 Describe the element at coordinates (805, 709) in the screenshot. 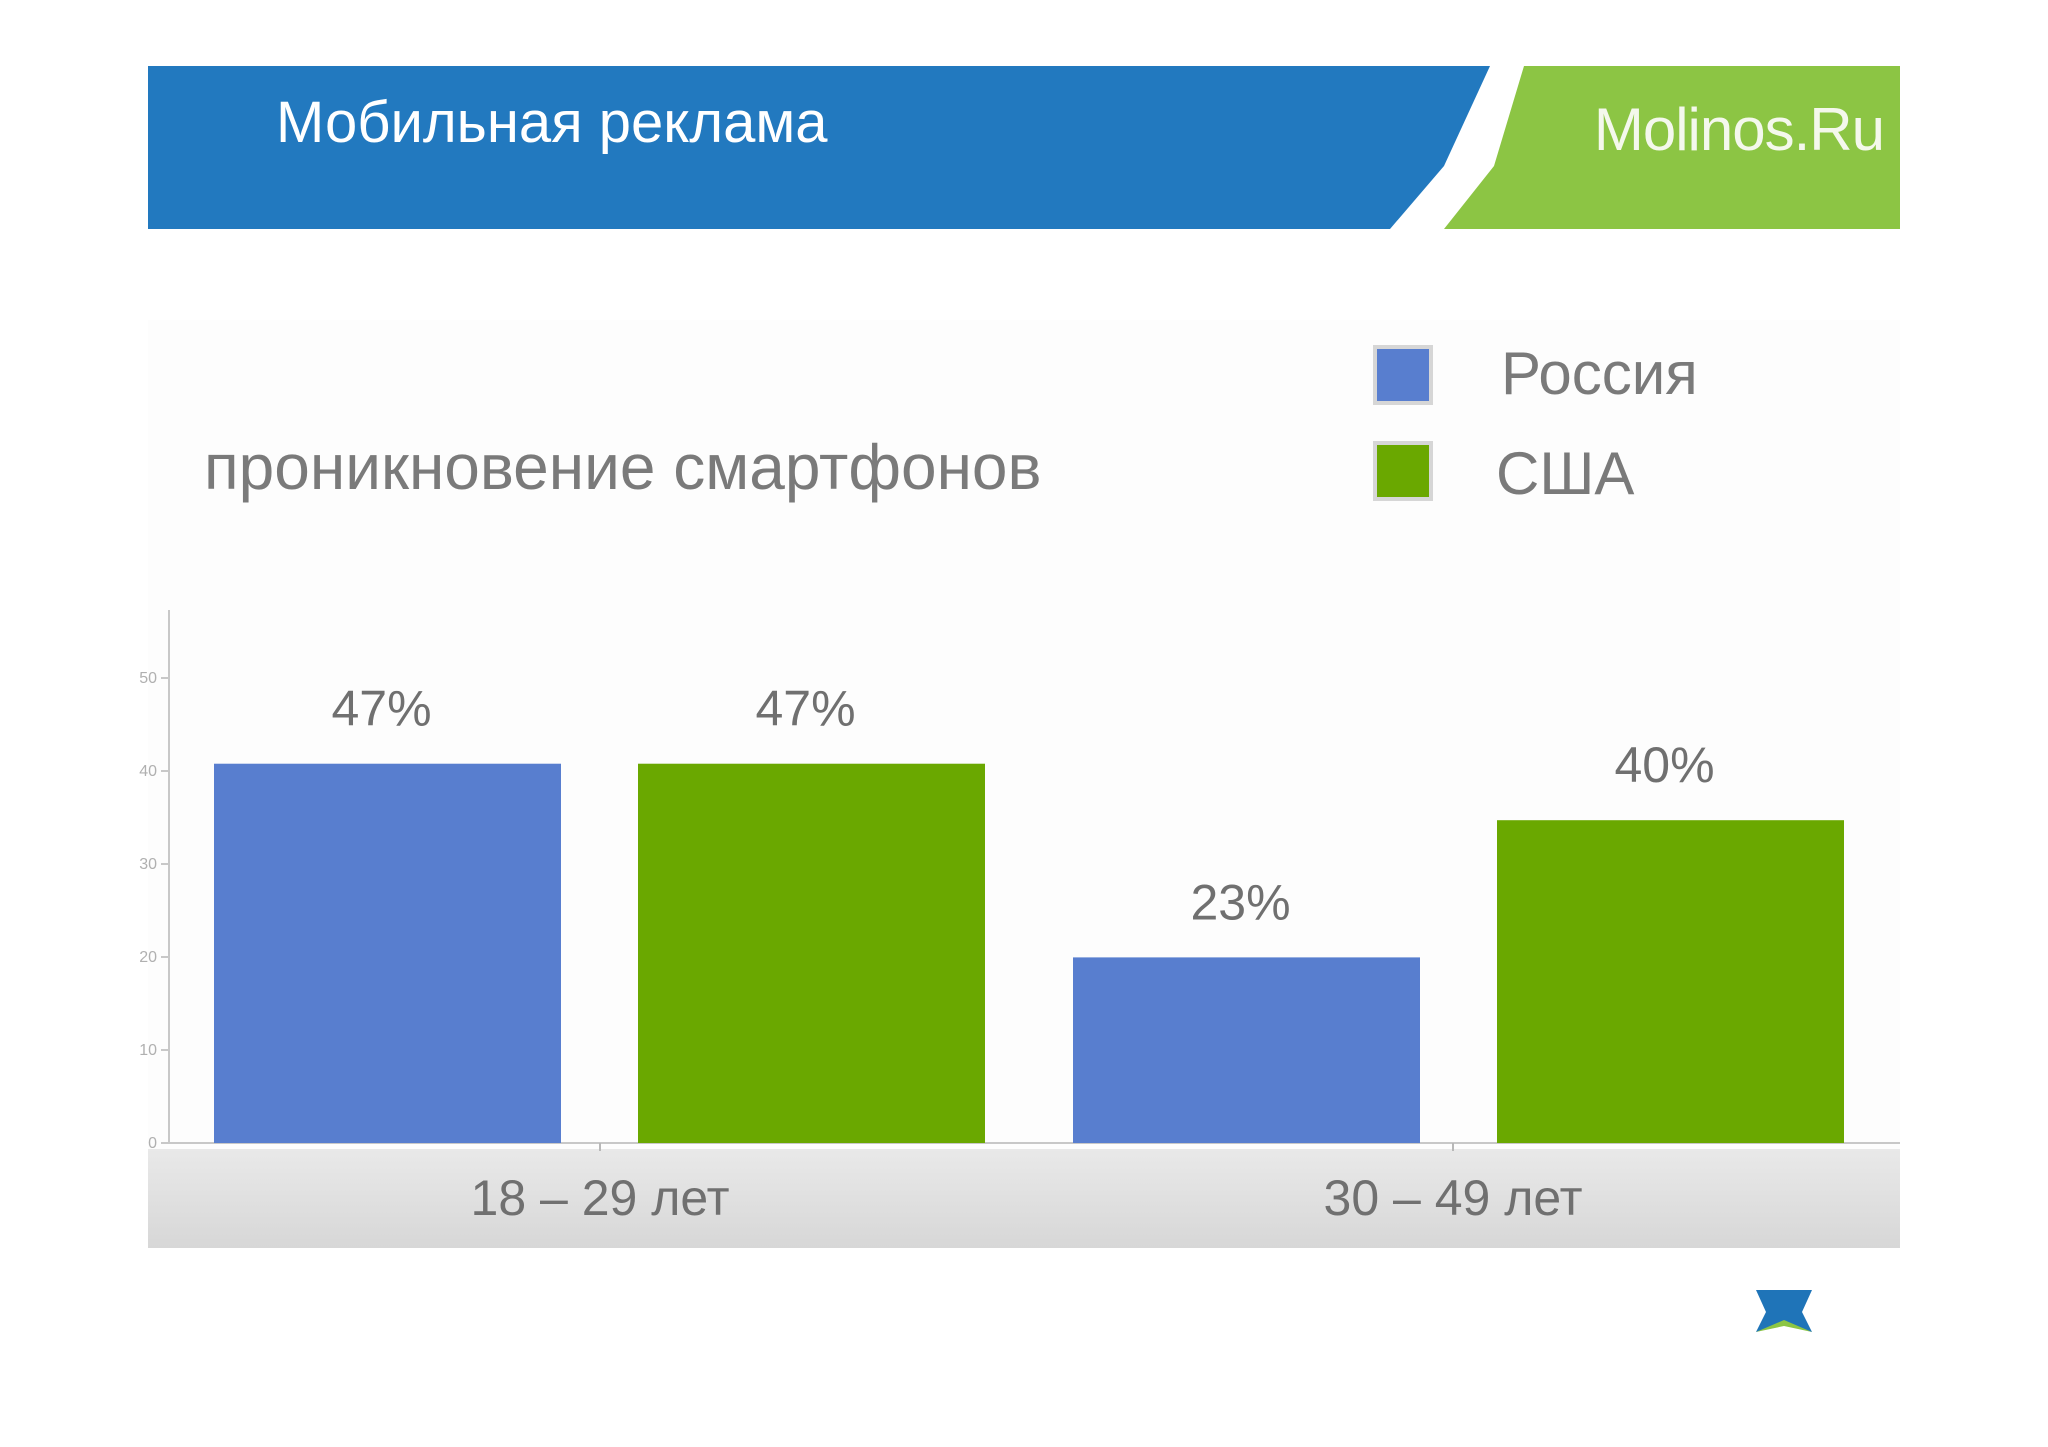

I see `data-label-1-0: 47%` at that location.